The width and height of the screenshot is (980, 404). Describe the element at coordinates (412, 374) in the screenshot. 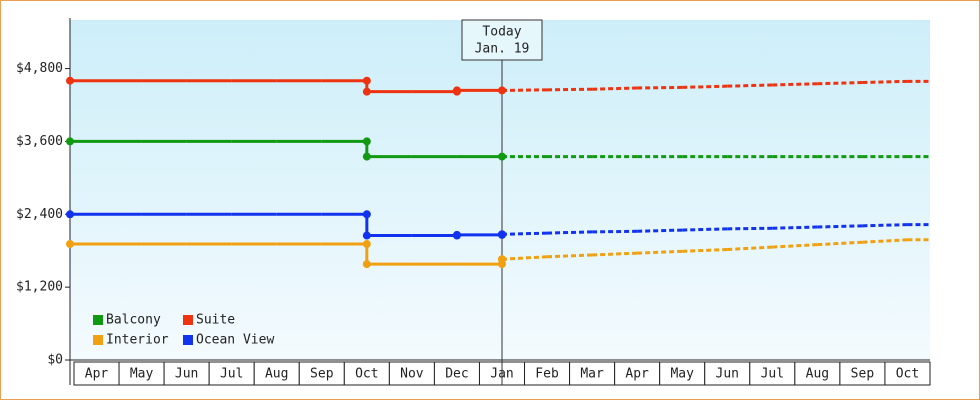

I see `x-tick-label: Nov` at that location.